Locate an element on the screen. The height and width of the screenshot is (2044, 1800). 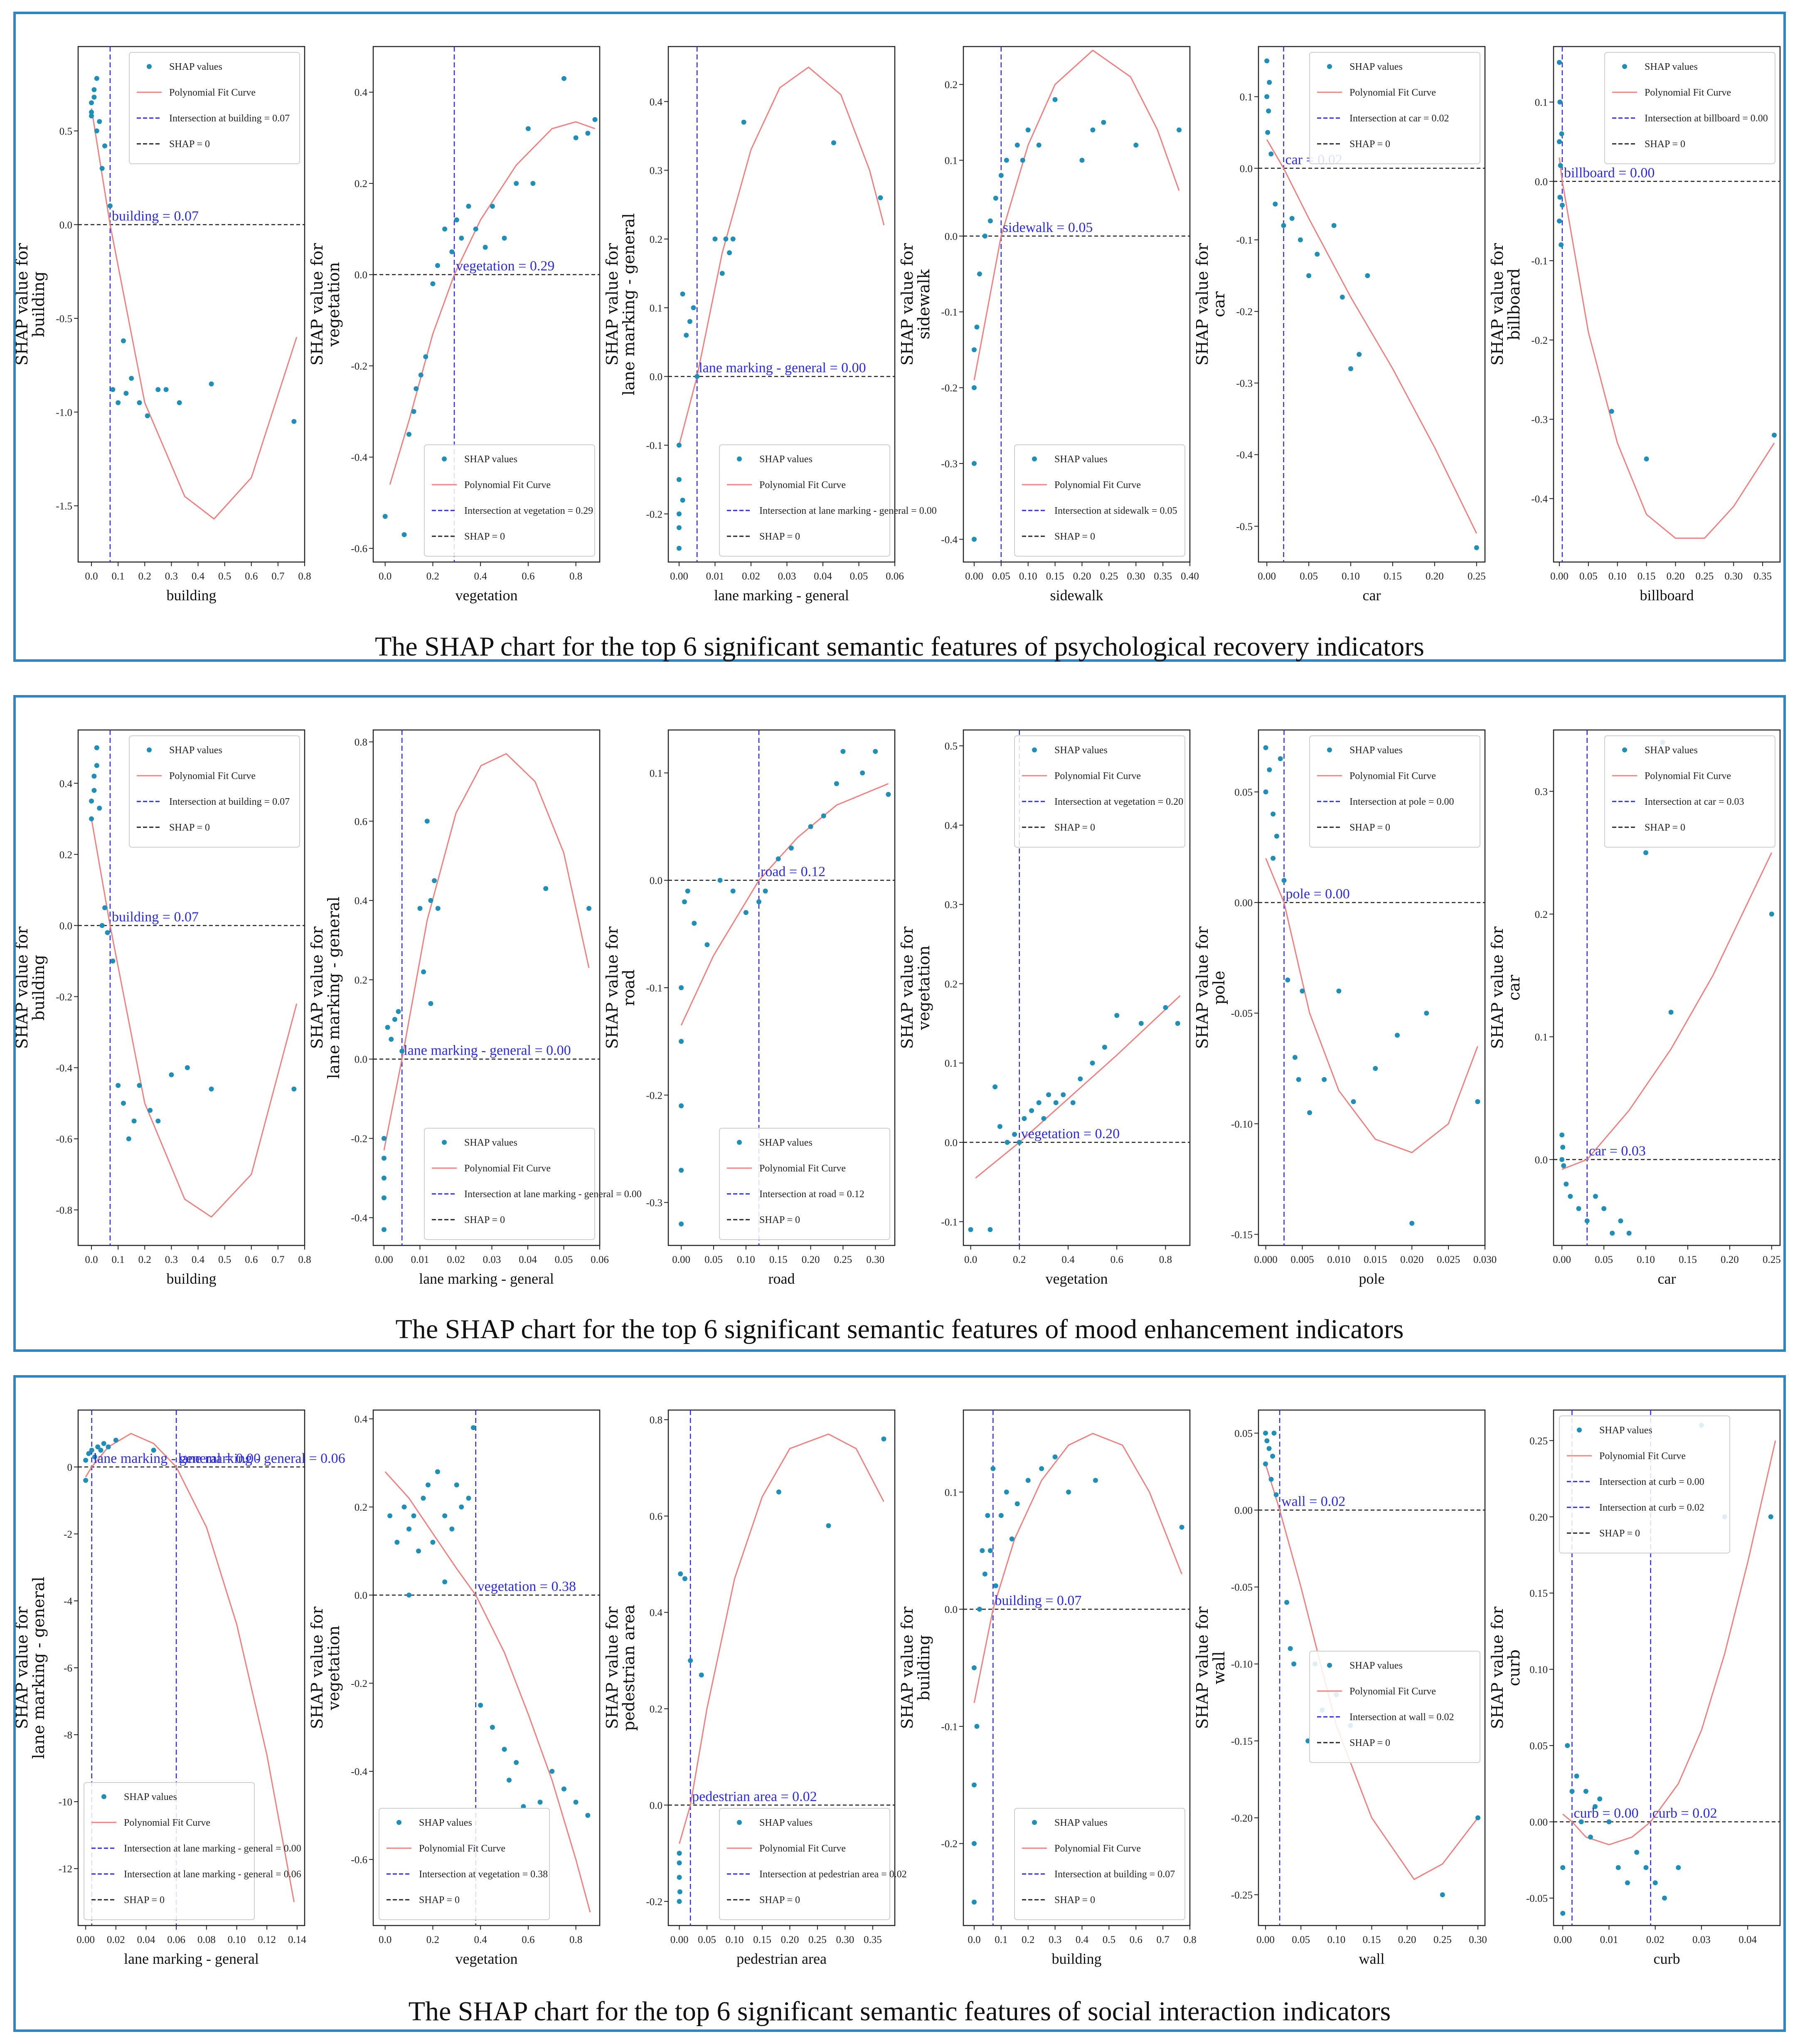
x-tick-label: 0.30 is located at coordinates (845, 1939).